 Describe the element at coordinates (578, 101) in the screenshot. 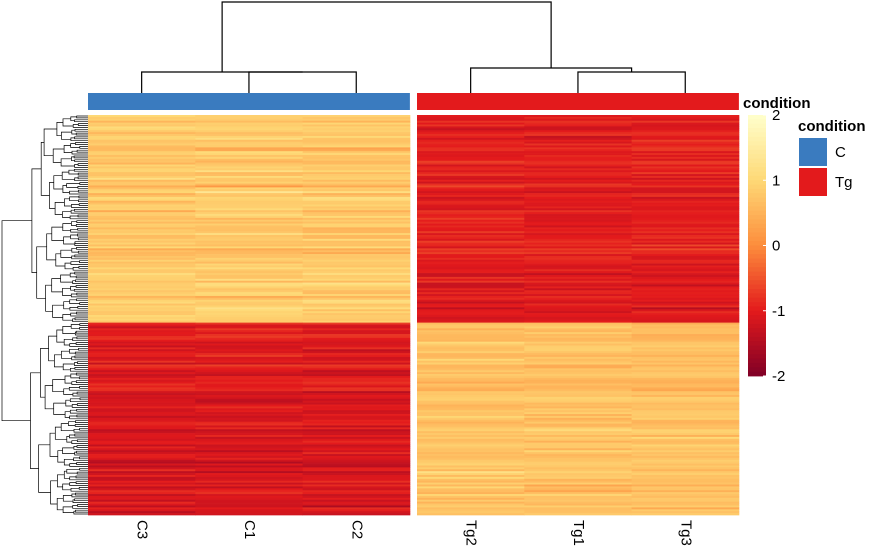

I see `annotation-block-Tg` at that location.